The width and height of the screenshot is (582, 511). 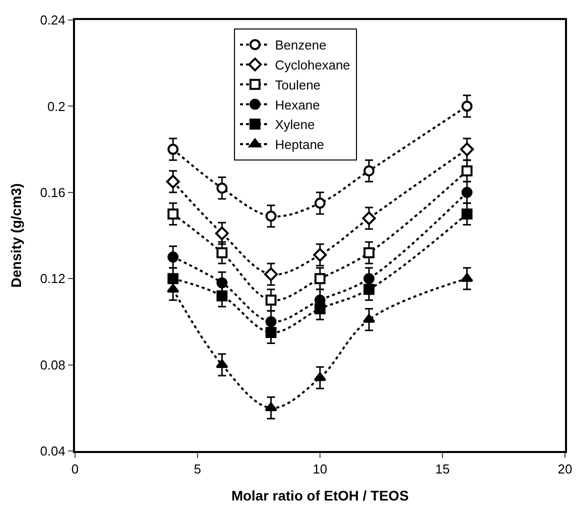 What do you see at coordinates (56, 106) in the screenshot?
I see `y-tick-label: 0.2` at bounding box center [56, 106].